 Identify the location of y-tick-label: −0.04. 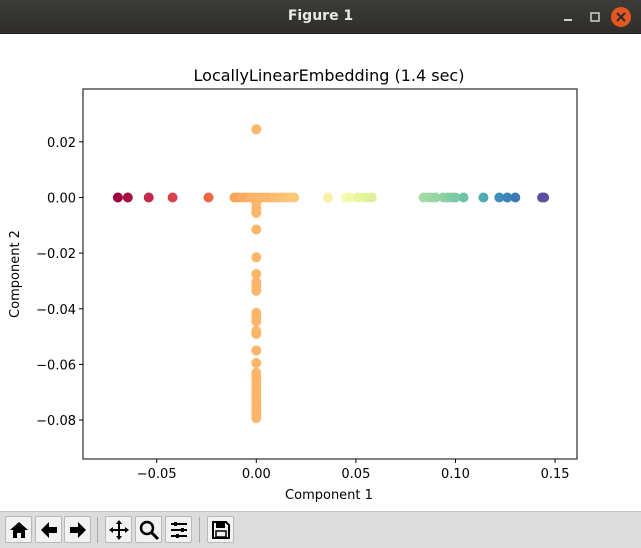
(56, 310).